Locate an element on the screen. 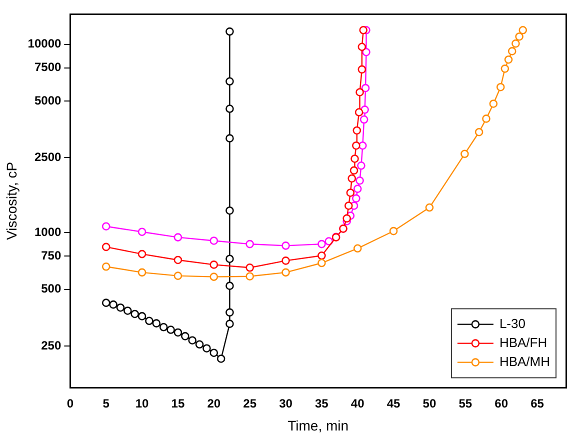 This screenshot has width=578, height=439. y-axis-title: Viscosity, cP is located at coordinates (11, 201).